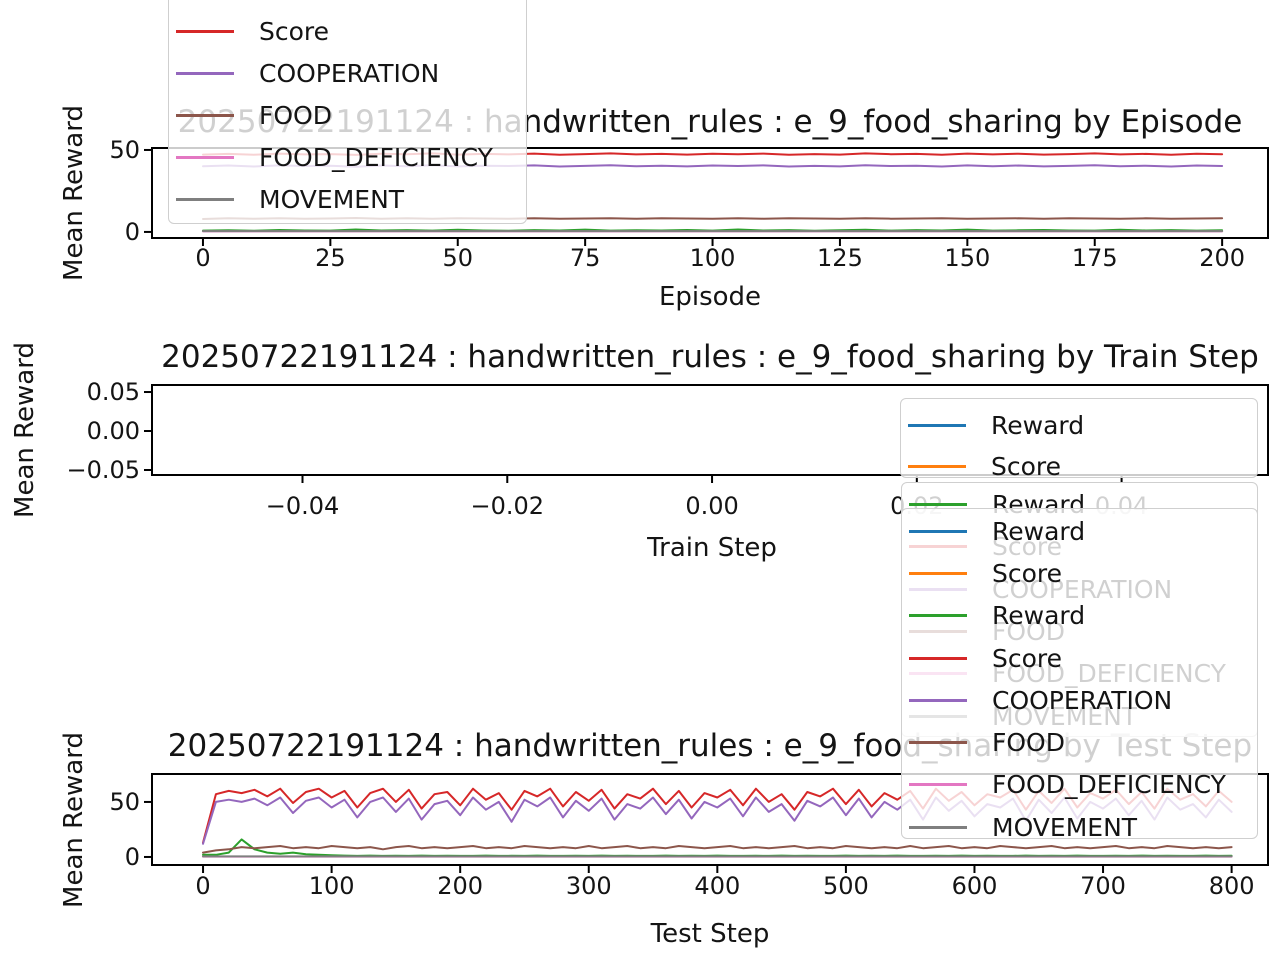 This screenshot has height=960, width=1280. Describe the element at coordinates (458, 258) in the screenshot. I see `x-tick-label: 50` at that location.